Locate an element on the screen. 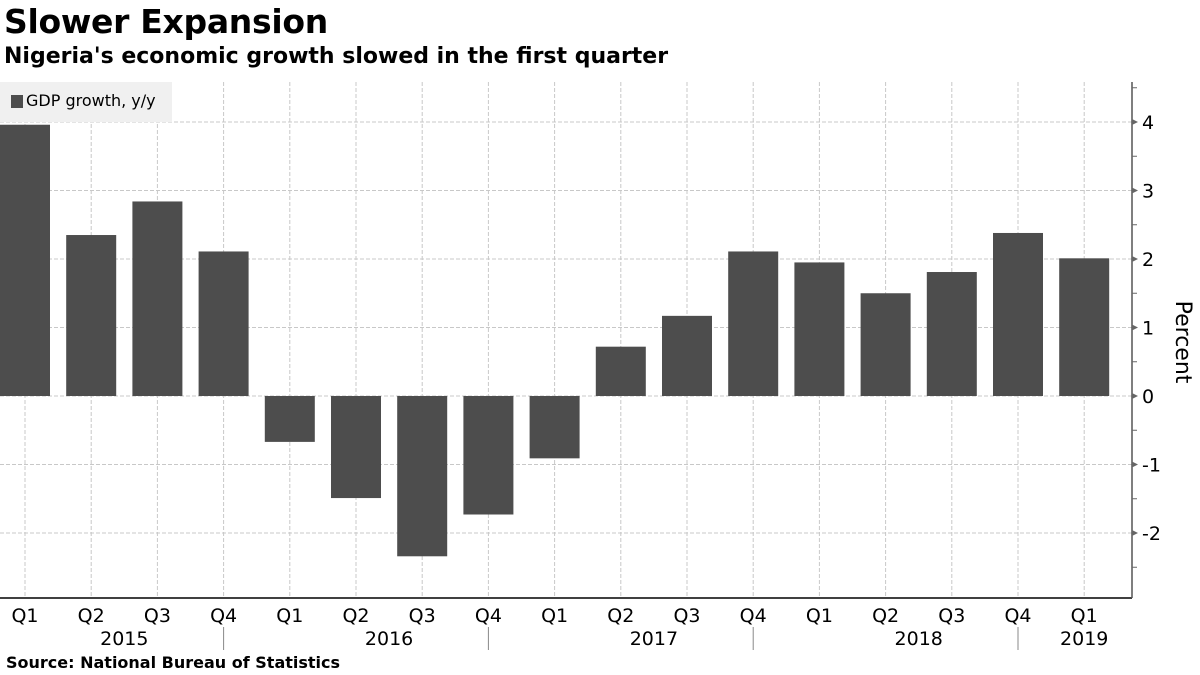 This screenshot has width=1200, height=675. y-axis-label: Percent is located at coordinates (1182, 342).